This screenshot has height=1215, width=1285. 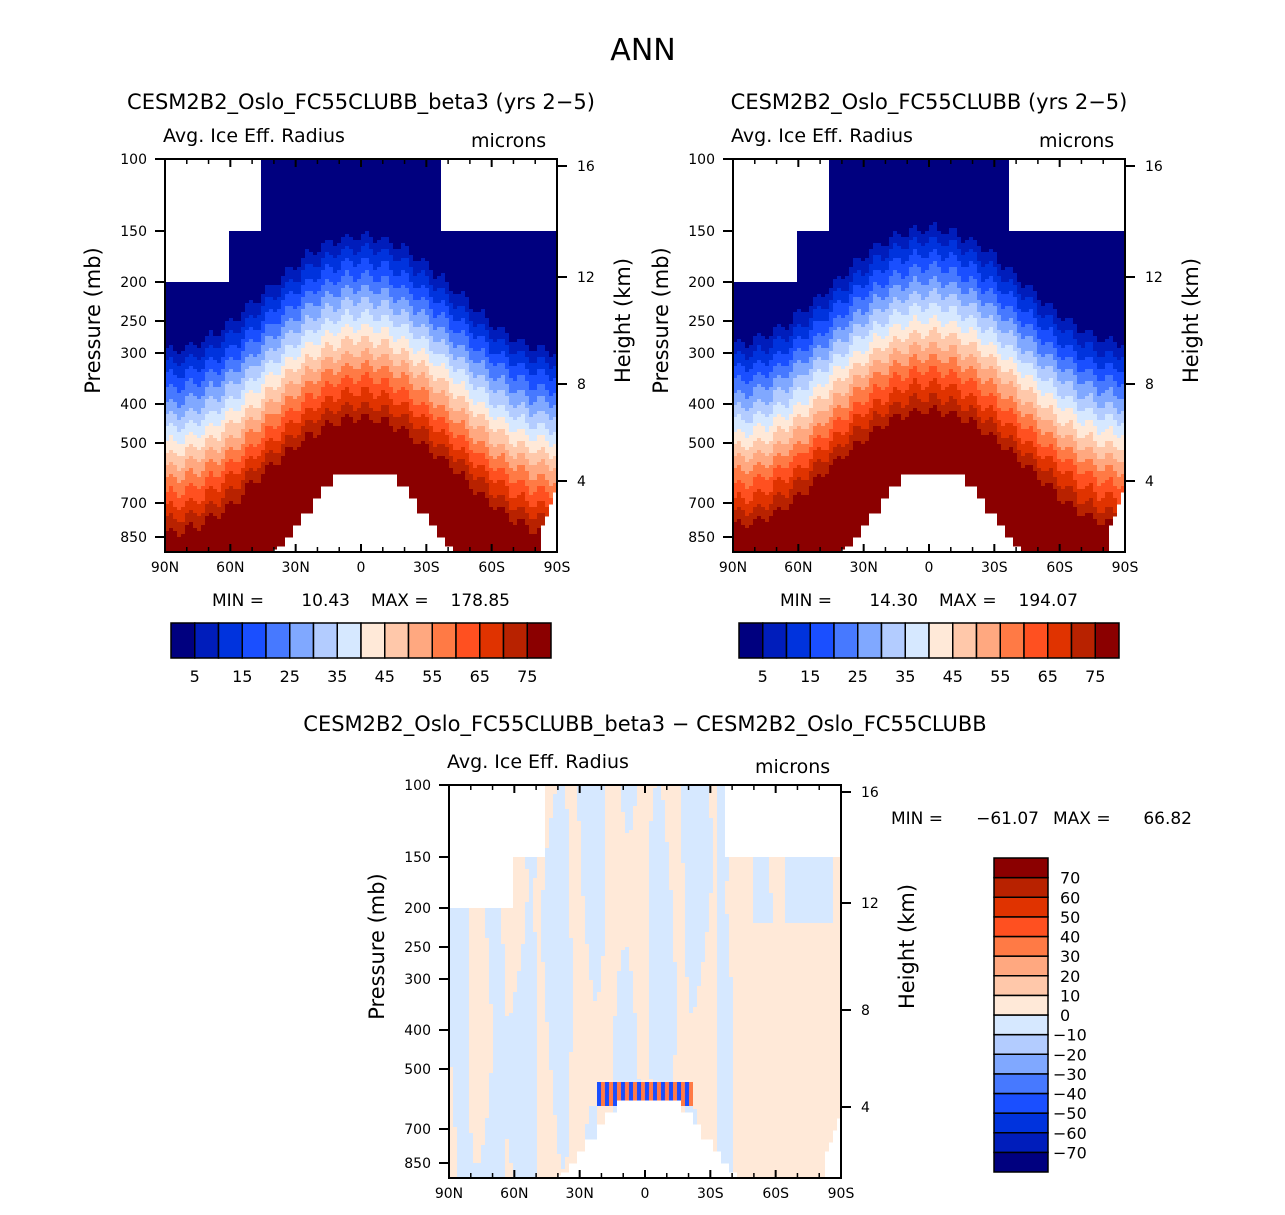 What do you see at coordinates (941, 640) in the screenshot?
I see `colorbar-box` at bounding box center [941, 640].